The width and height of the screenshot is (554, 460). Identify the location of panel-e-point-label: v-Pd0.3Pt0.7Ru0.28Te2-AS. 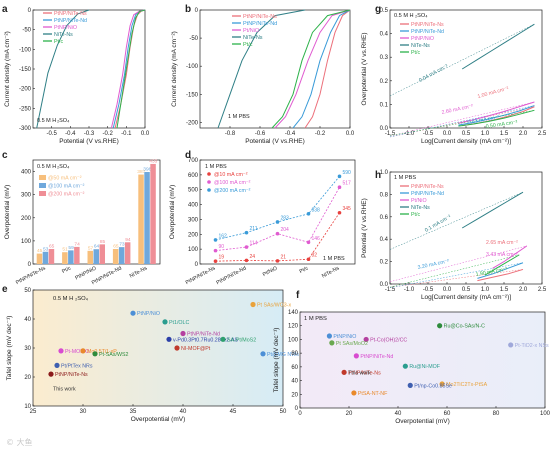
(206, 340).